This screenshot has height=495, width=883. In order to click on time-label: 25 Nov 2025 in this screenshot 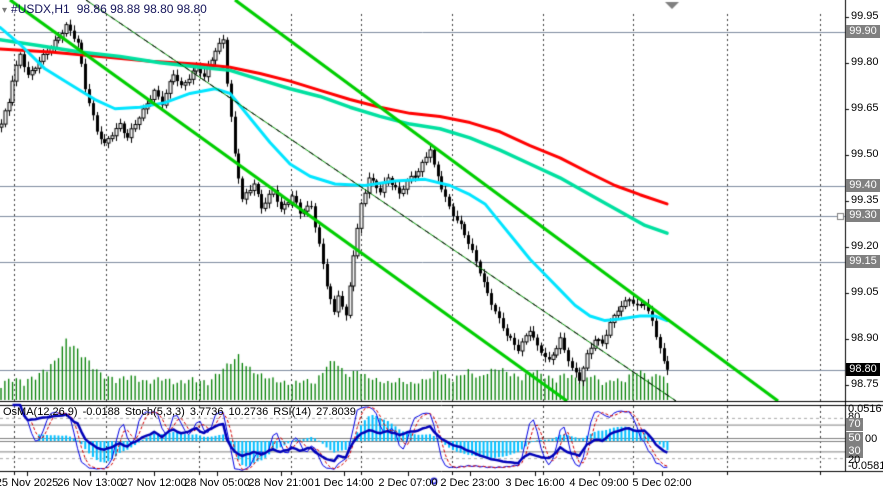, I will do `click(29, 483)`.